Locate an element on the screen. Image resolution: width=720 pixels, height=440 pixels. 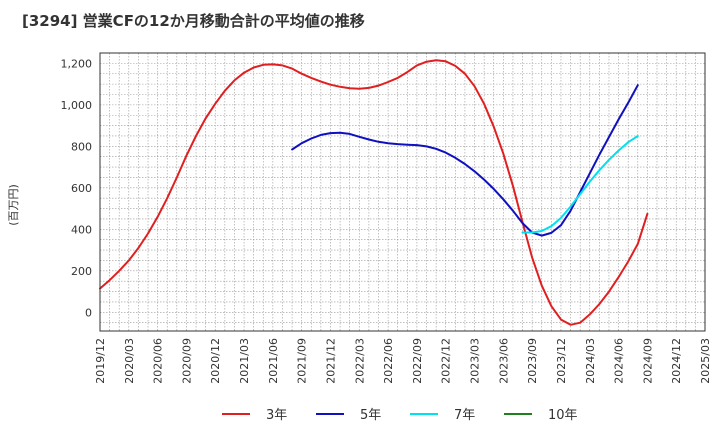
y-tick-label: 600 is located at coordinates (81, 188).